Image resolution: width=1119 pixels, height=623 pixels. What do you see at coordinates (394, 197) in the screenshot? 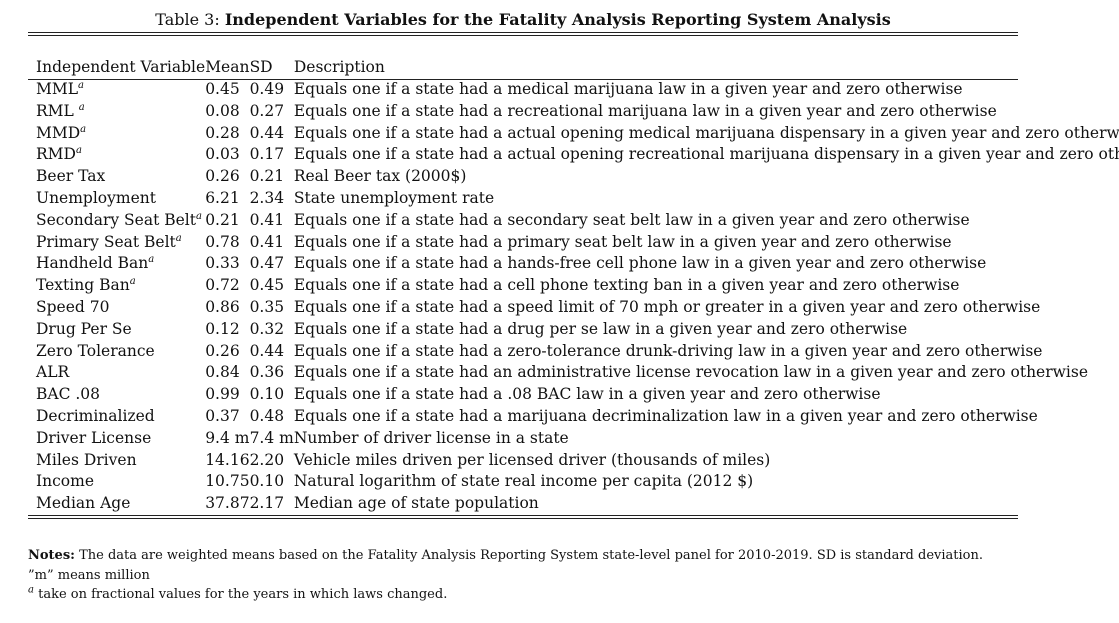
I see `cell-description-text: State unemployment rate` at bounding box center [394, 197].